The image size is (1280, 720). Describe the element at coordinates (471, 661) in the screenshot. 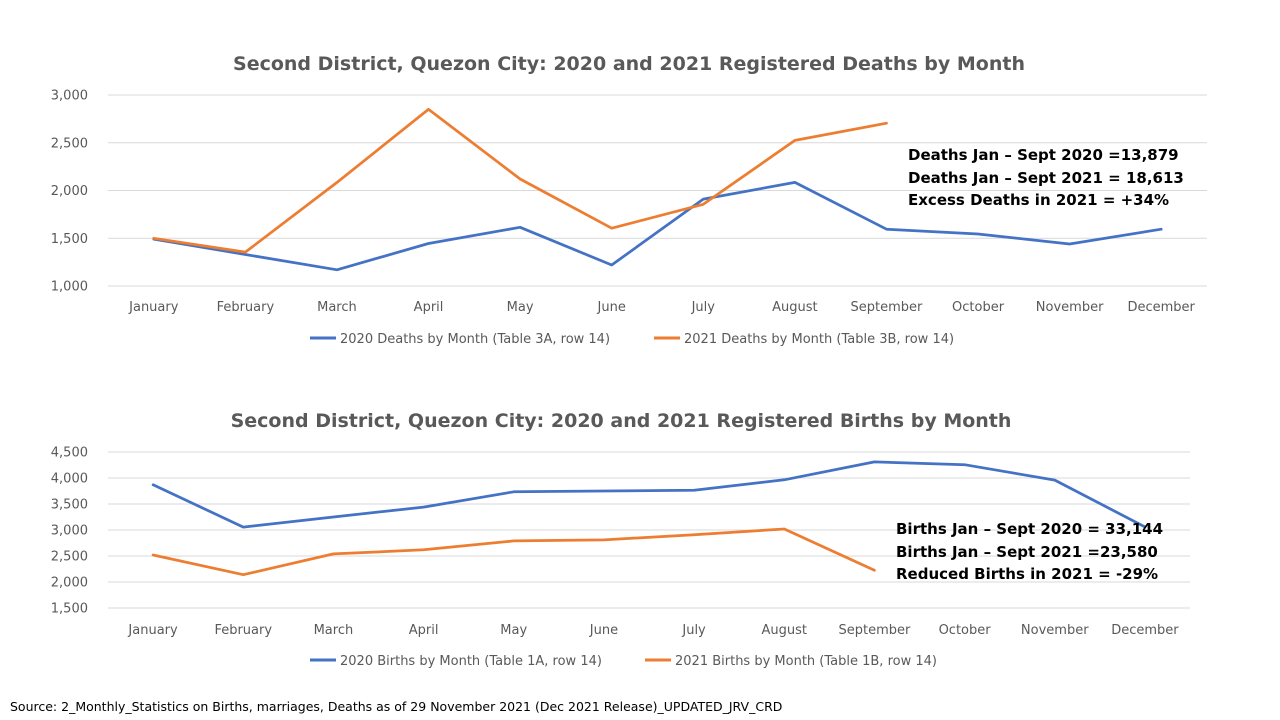

I see `legend-2020-births-label: 2020 Births by Month (Table 1A, row 14)` at that location.